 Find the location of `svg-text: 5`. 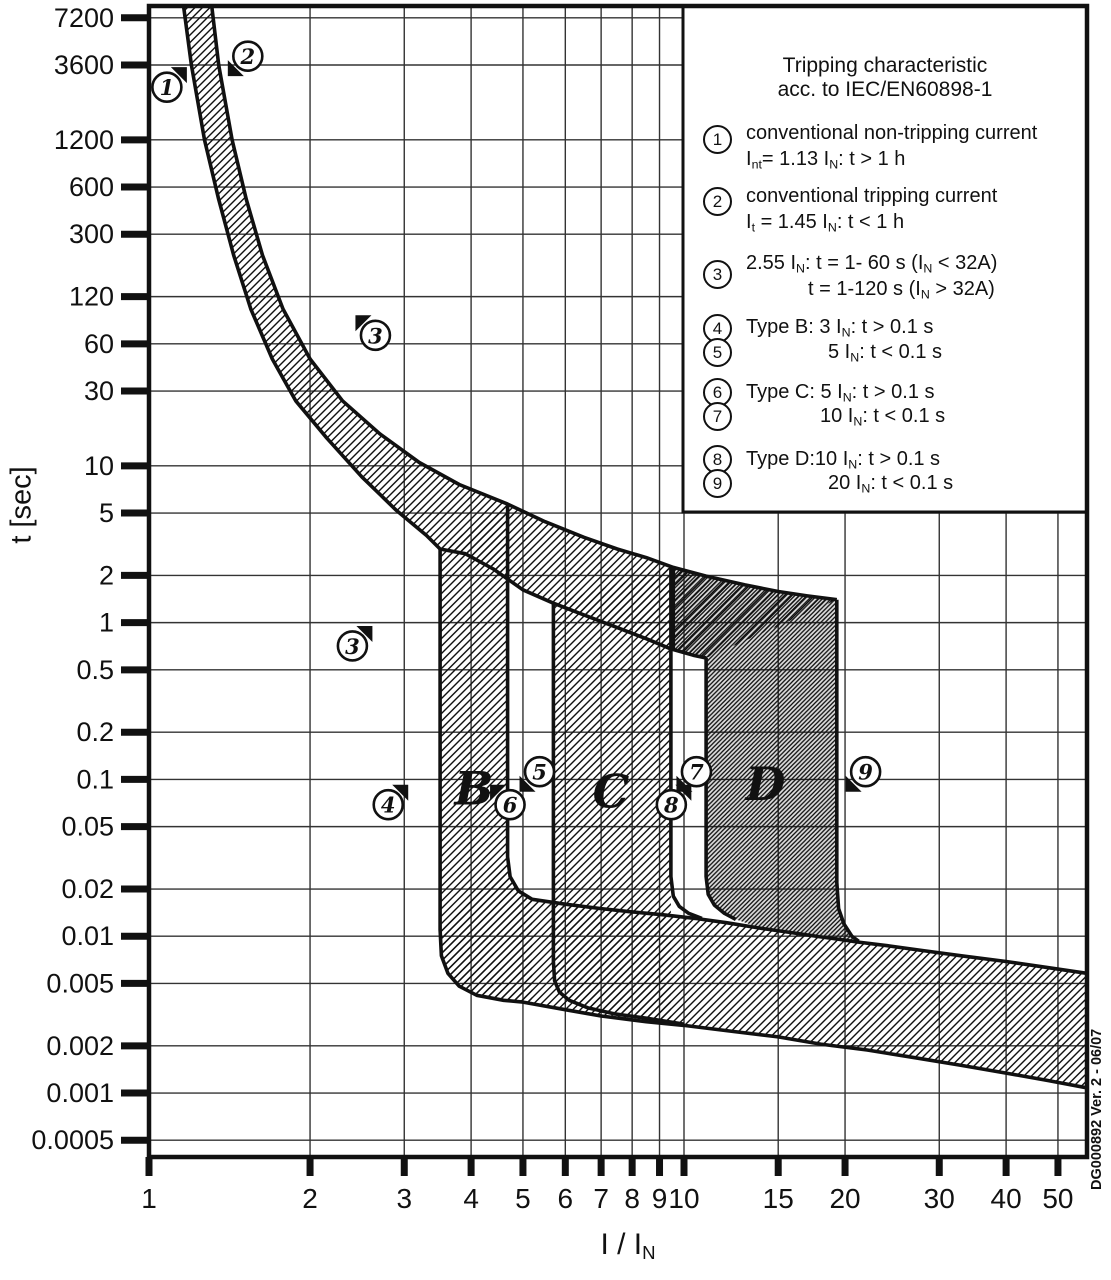

svg-text: 5 is located at coordinates (539, 772).